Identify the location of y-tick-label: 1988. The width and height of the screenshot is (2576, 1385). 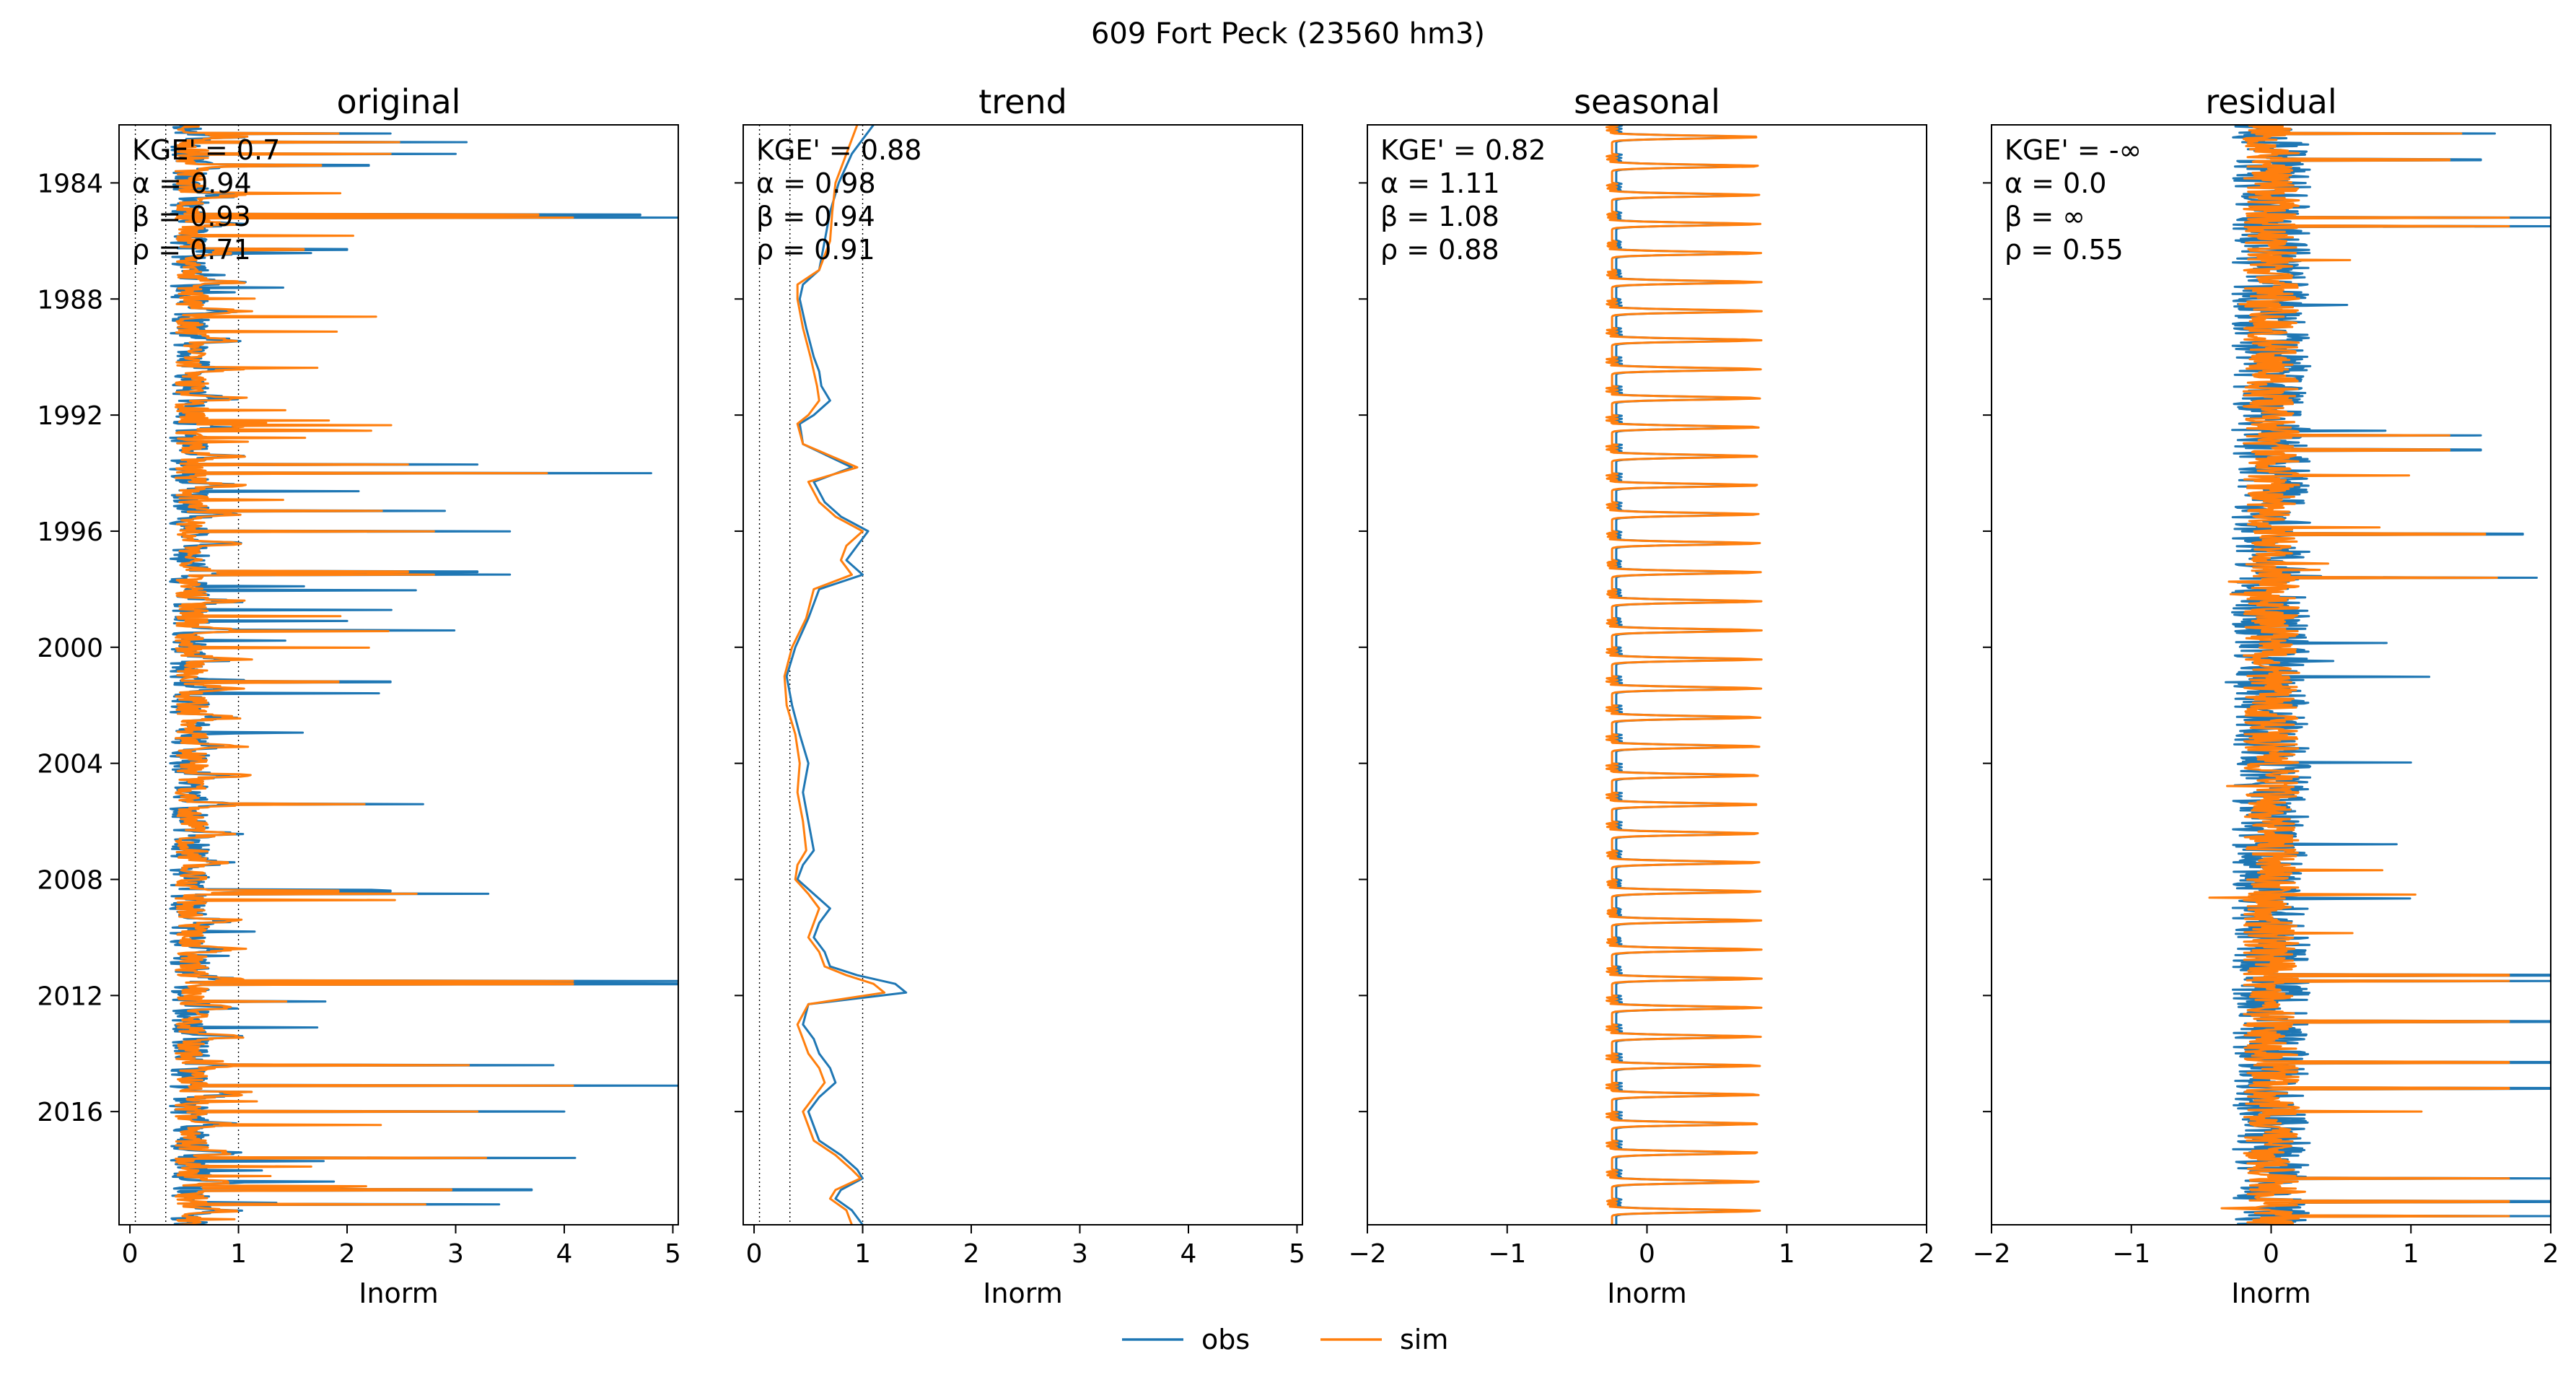
(70, 300).